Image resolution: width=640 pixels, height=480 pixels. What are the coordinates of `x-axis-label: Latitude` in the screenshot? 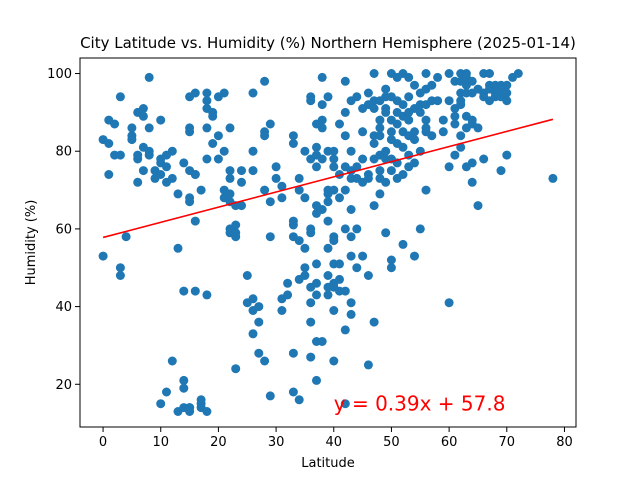 It's located at (328, 463).